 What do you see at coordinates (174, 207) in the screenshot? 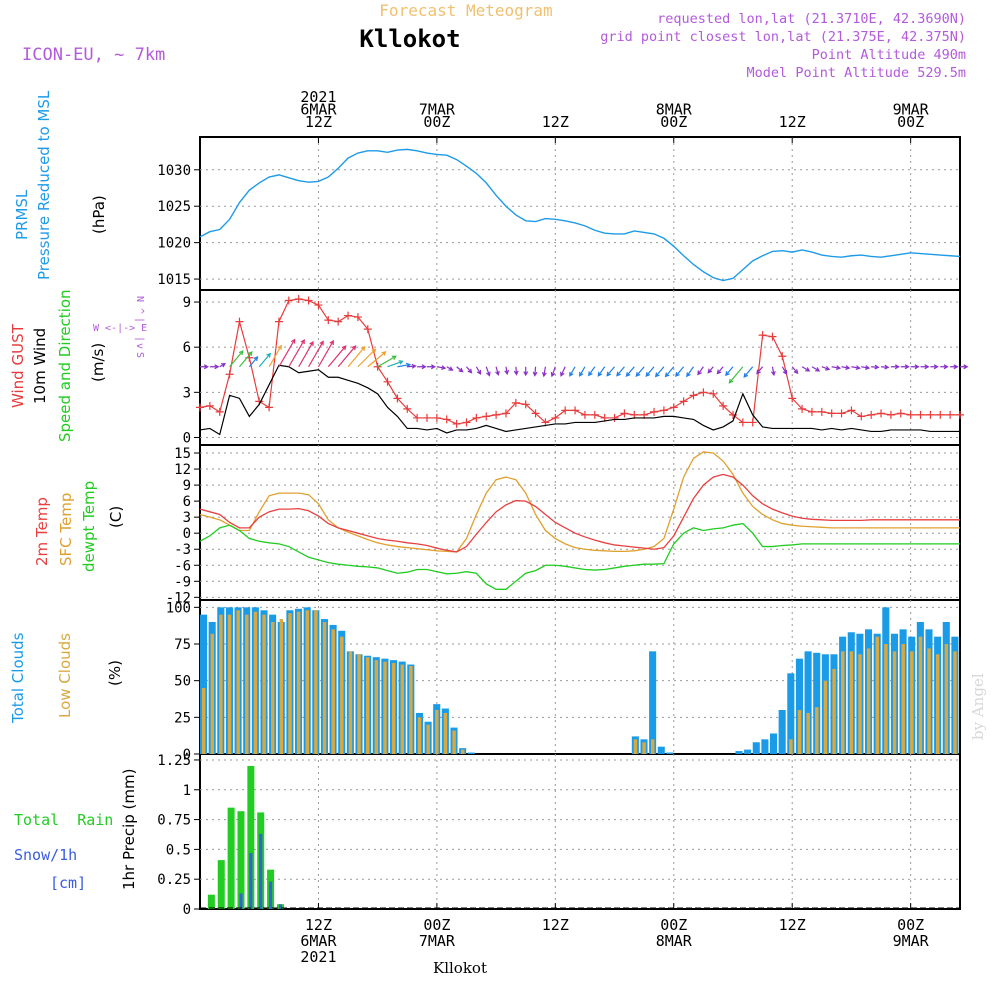
I see `y-tick-label: 1025` at bounding box center [174, 207].